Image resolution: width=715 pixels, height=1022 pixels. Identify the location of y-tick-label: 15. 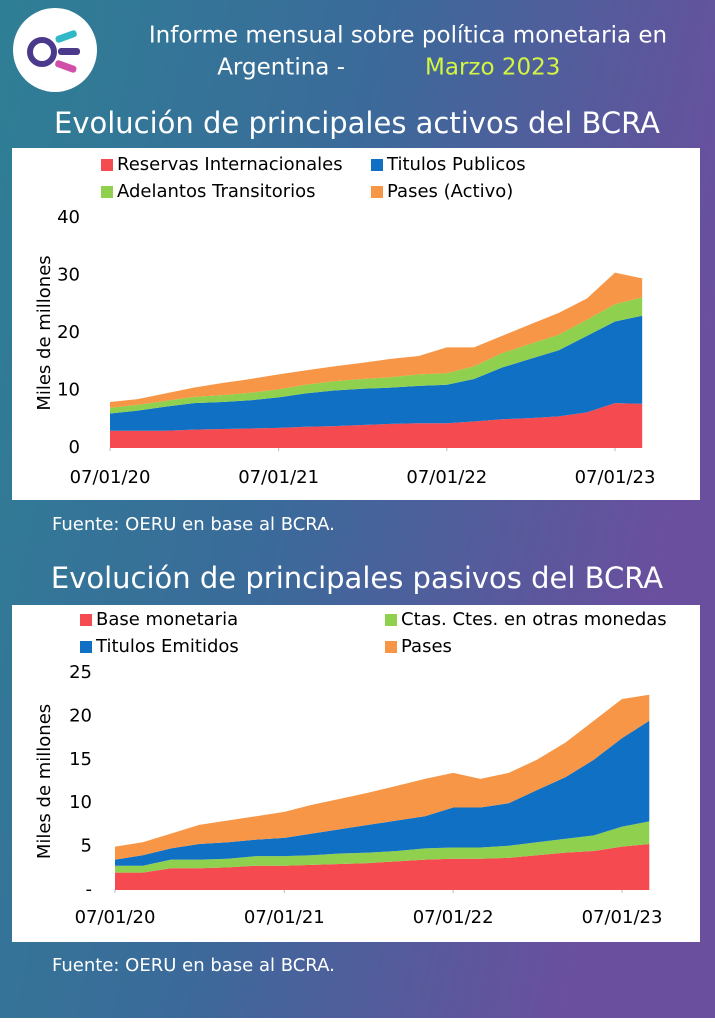
(80, 759).